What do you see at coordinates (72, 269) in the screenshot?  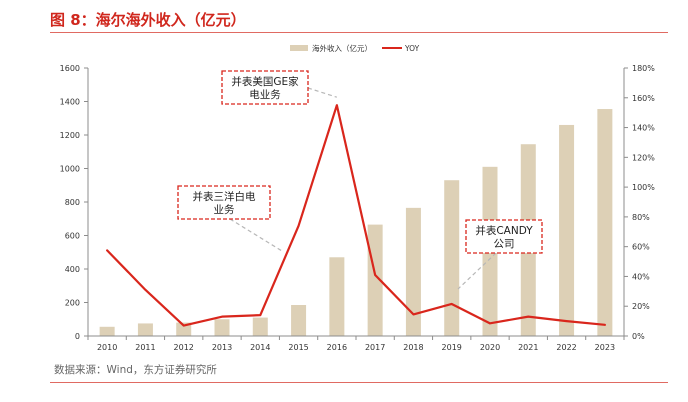 I see `y-left-tick-label: 400` at bounding box center [72, 269].